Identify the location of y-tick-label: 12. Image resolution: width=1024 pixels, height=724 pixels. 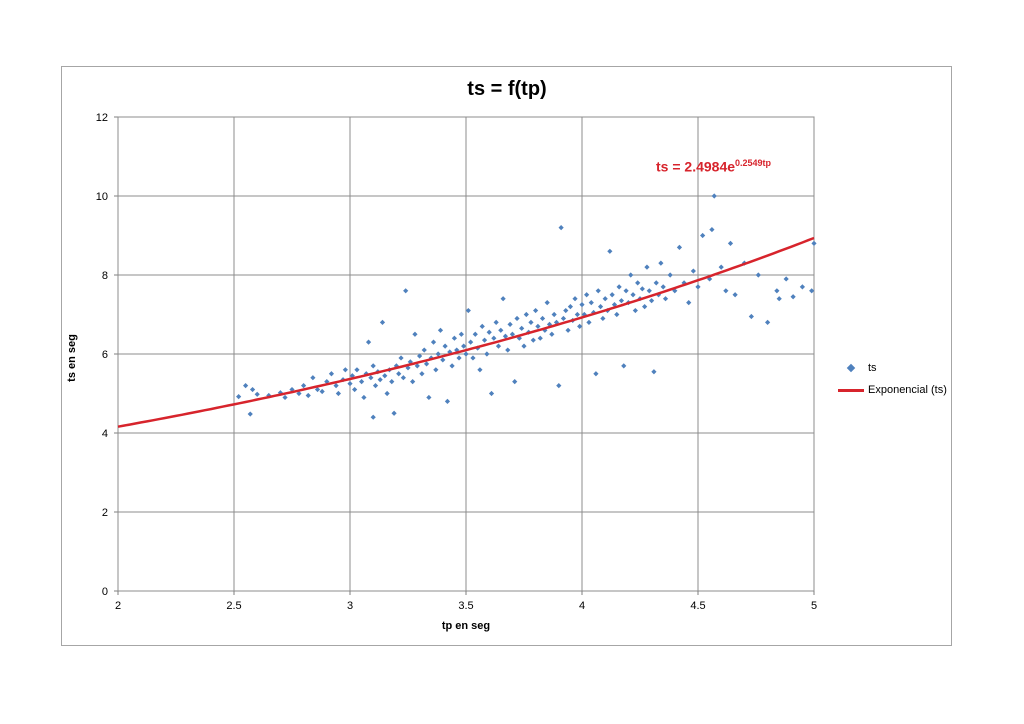
(102, 118).